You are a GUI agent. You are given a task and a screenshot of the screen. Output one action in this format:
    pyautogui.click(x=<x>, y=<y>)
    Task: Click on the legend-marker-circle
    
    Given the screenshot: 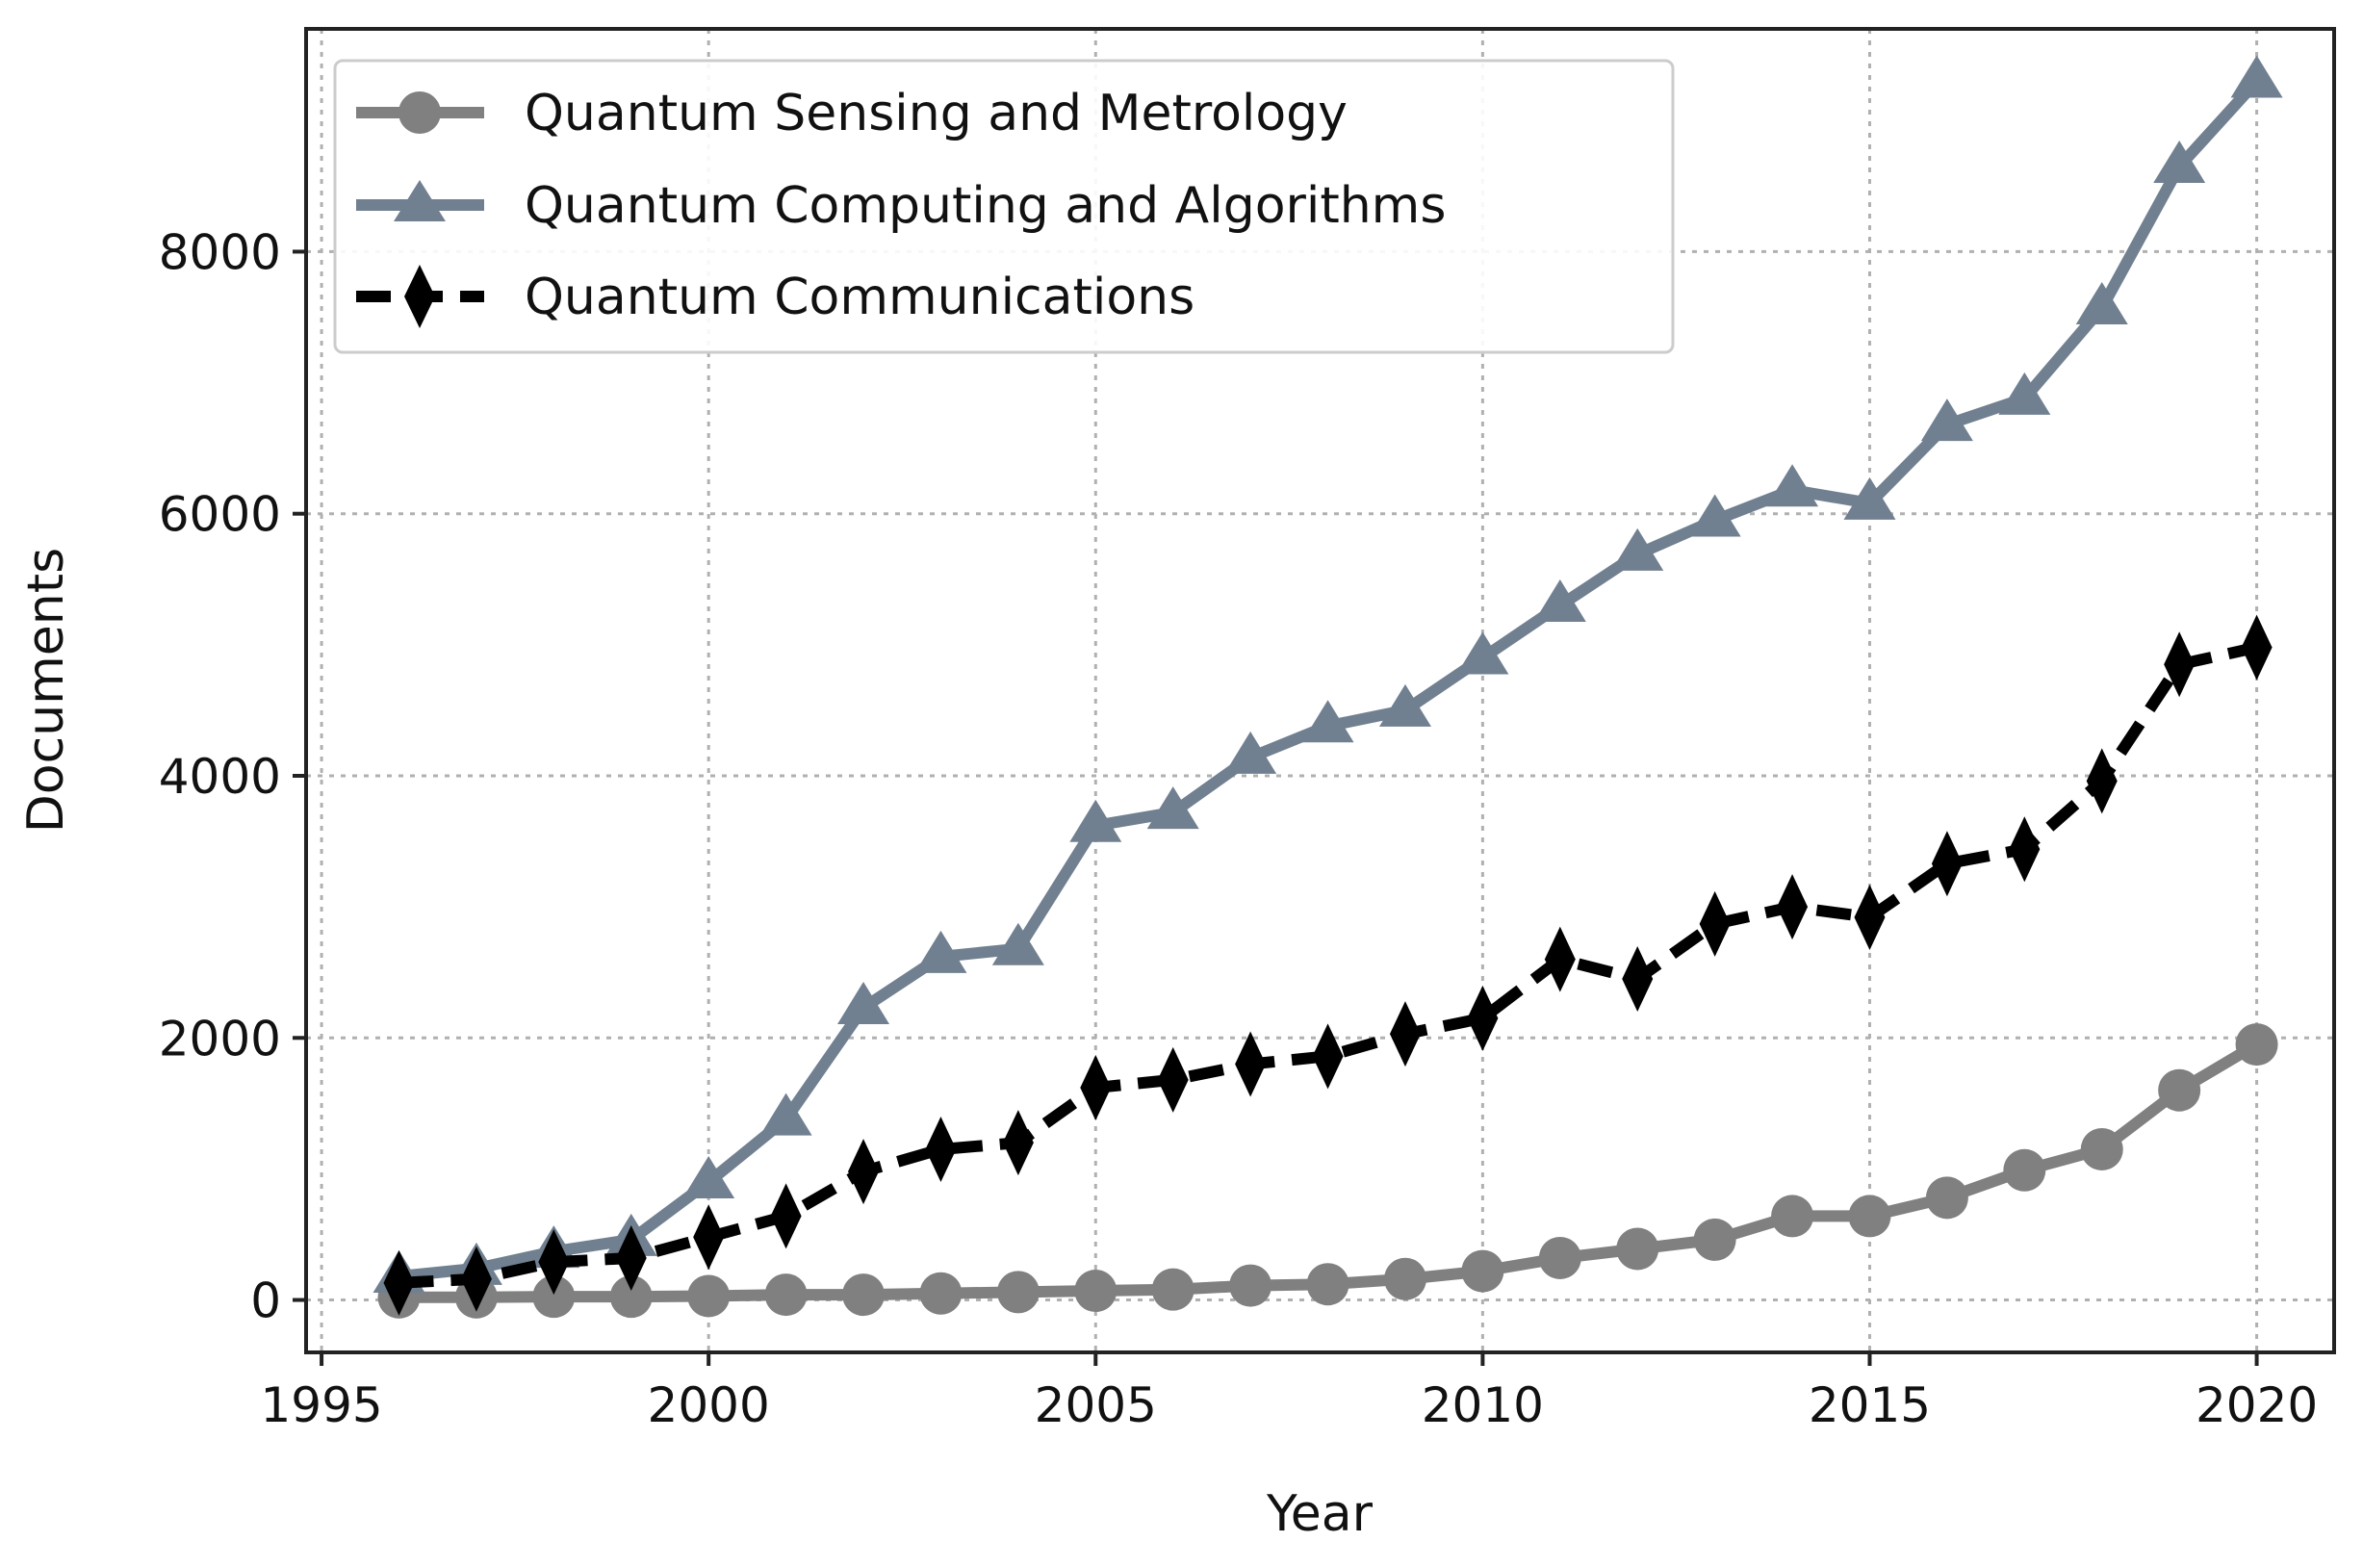 What is the action you would take?
    pyautogui.click(x=419, y=112)
    